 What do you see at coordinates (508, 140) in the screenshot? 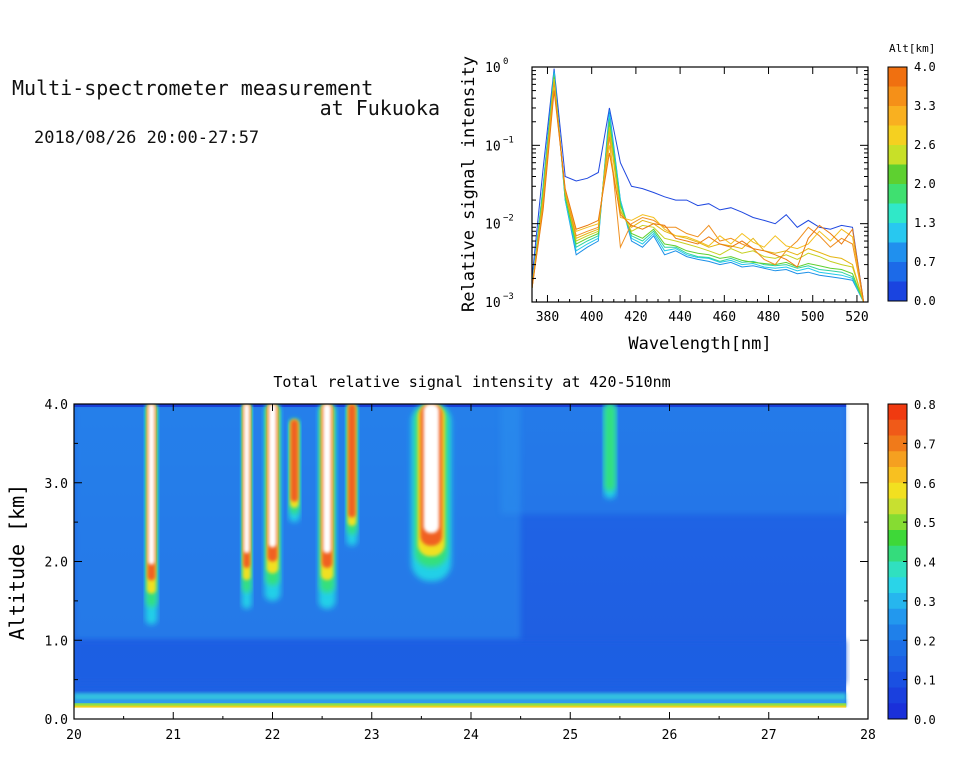
I see `spectrum-ytick-exp: −1` at bounding box center [508, 140].